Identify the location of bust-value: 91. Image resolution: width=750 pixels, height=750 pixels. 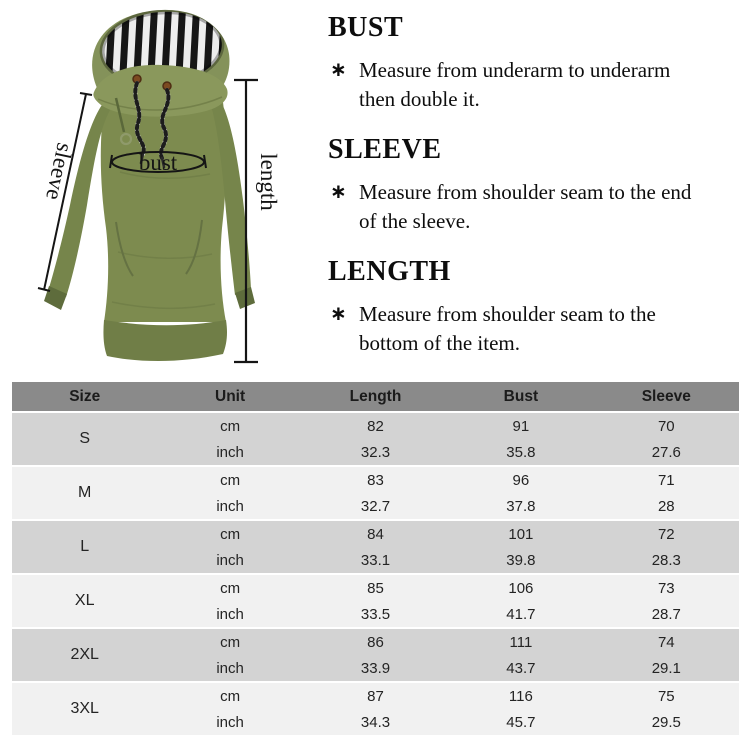
(521, 426).